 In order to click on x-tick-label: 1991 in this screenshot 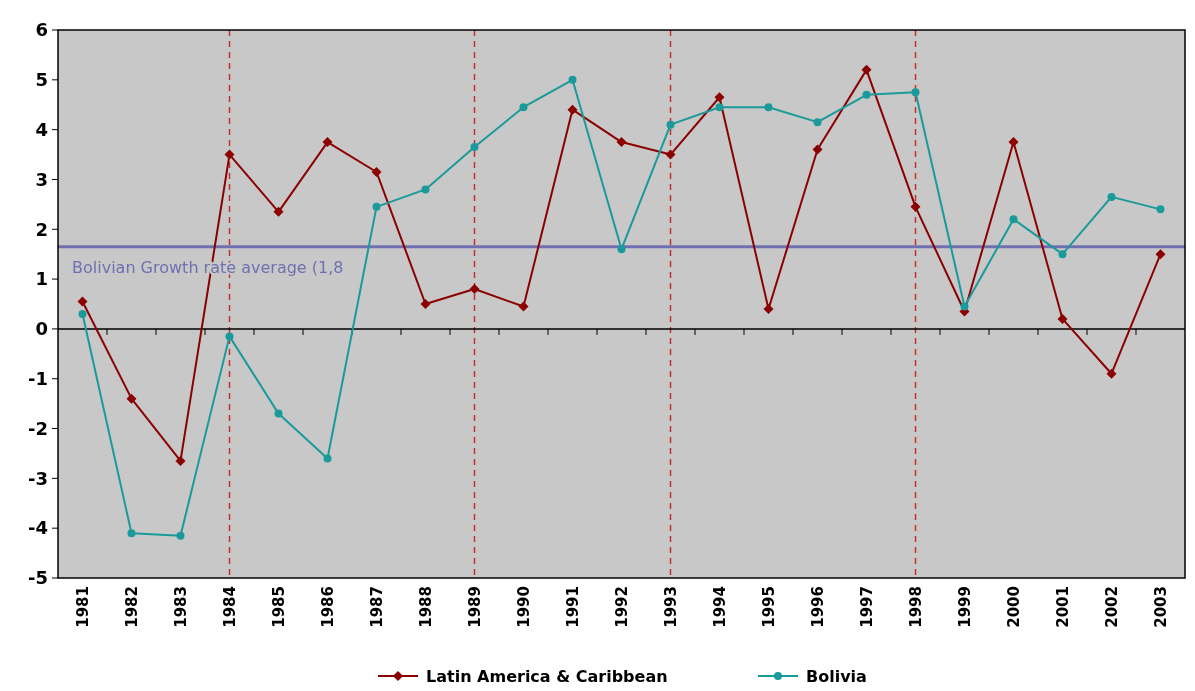, I will do `click(572, 607)`.